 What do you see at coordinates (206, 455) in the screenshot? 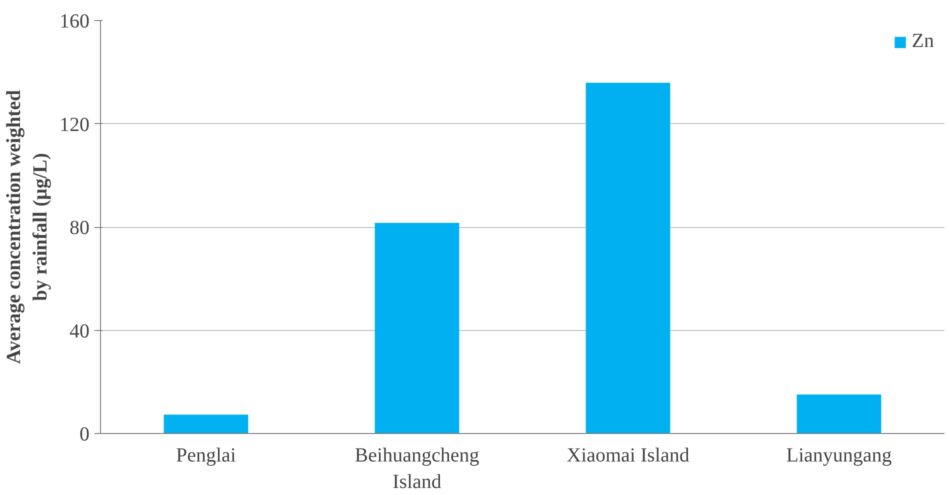
I see `x-tick-label: Penglai` at bounding box center [206, 455].